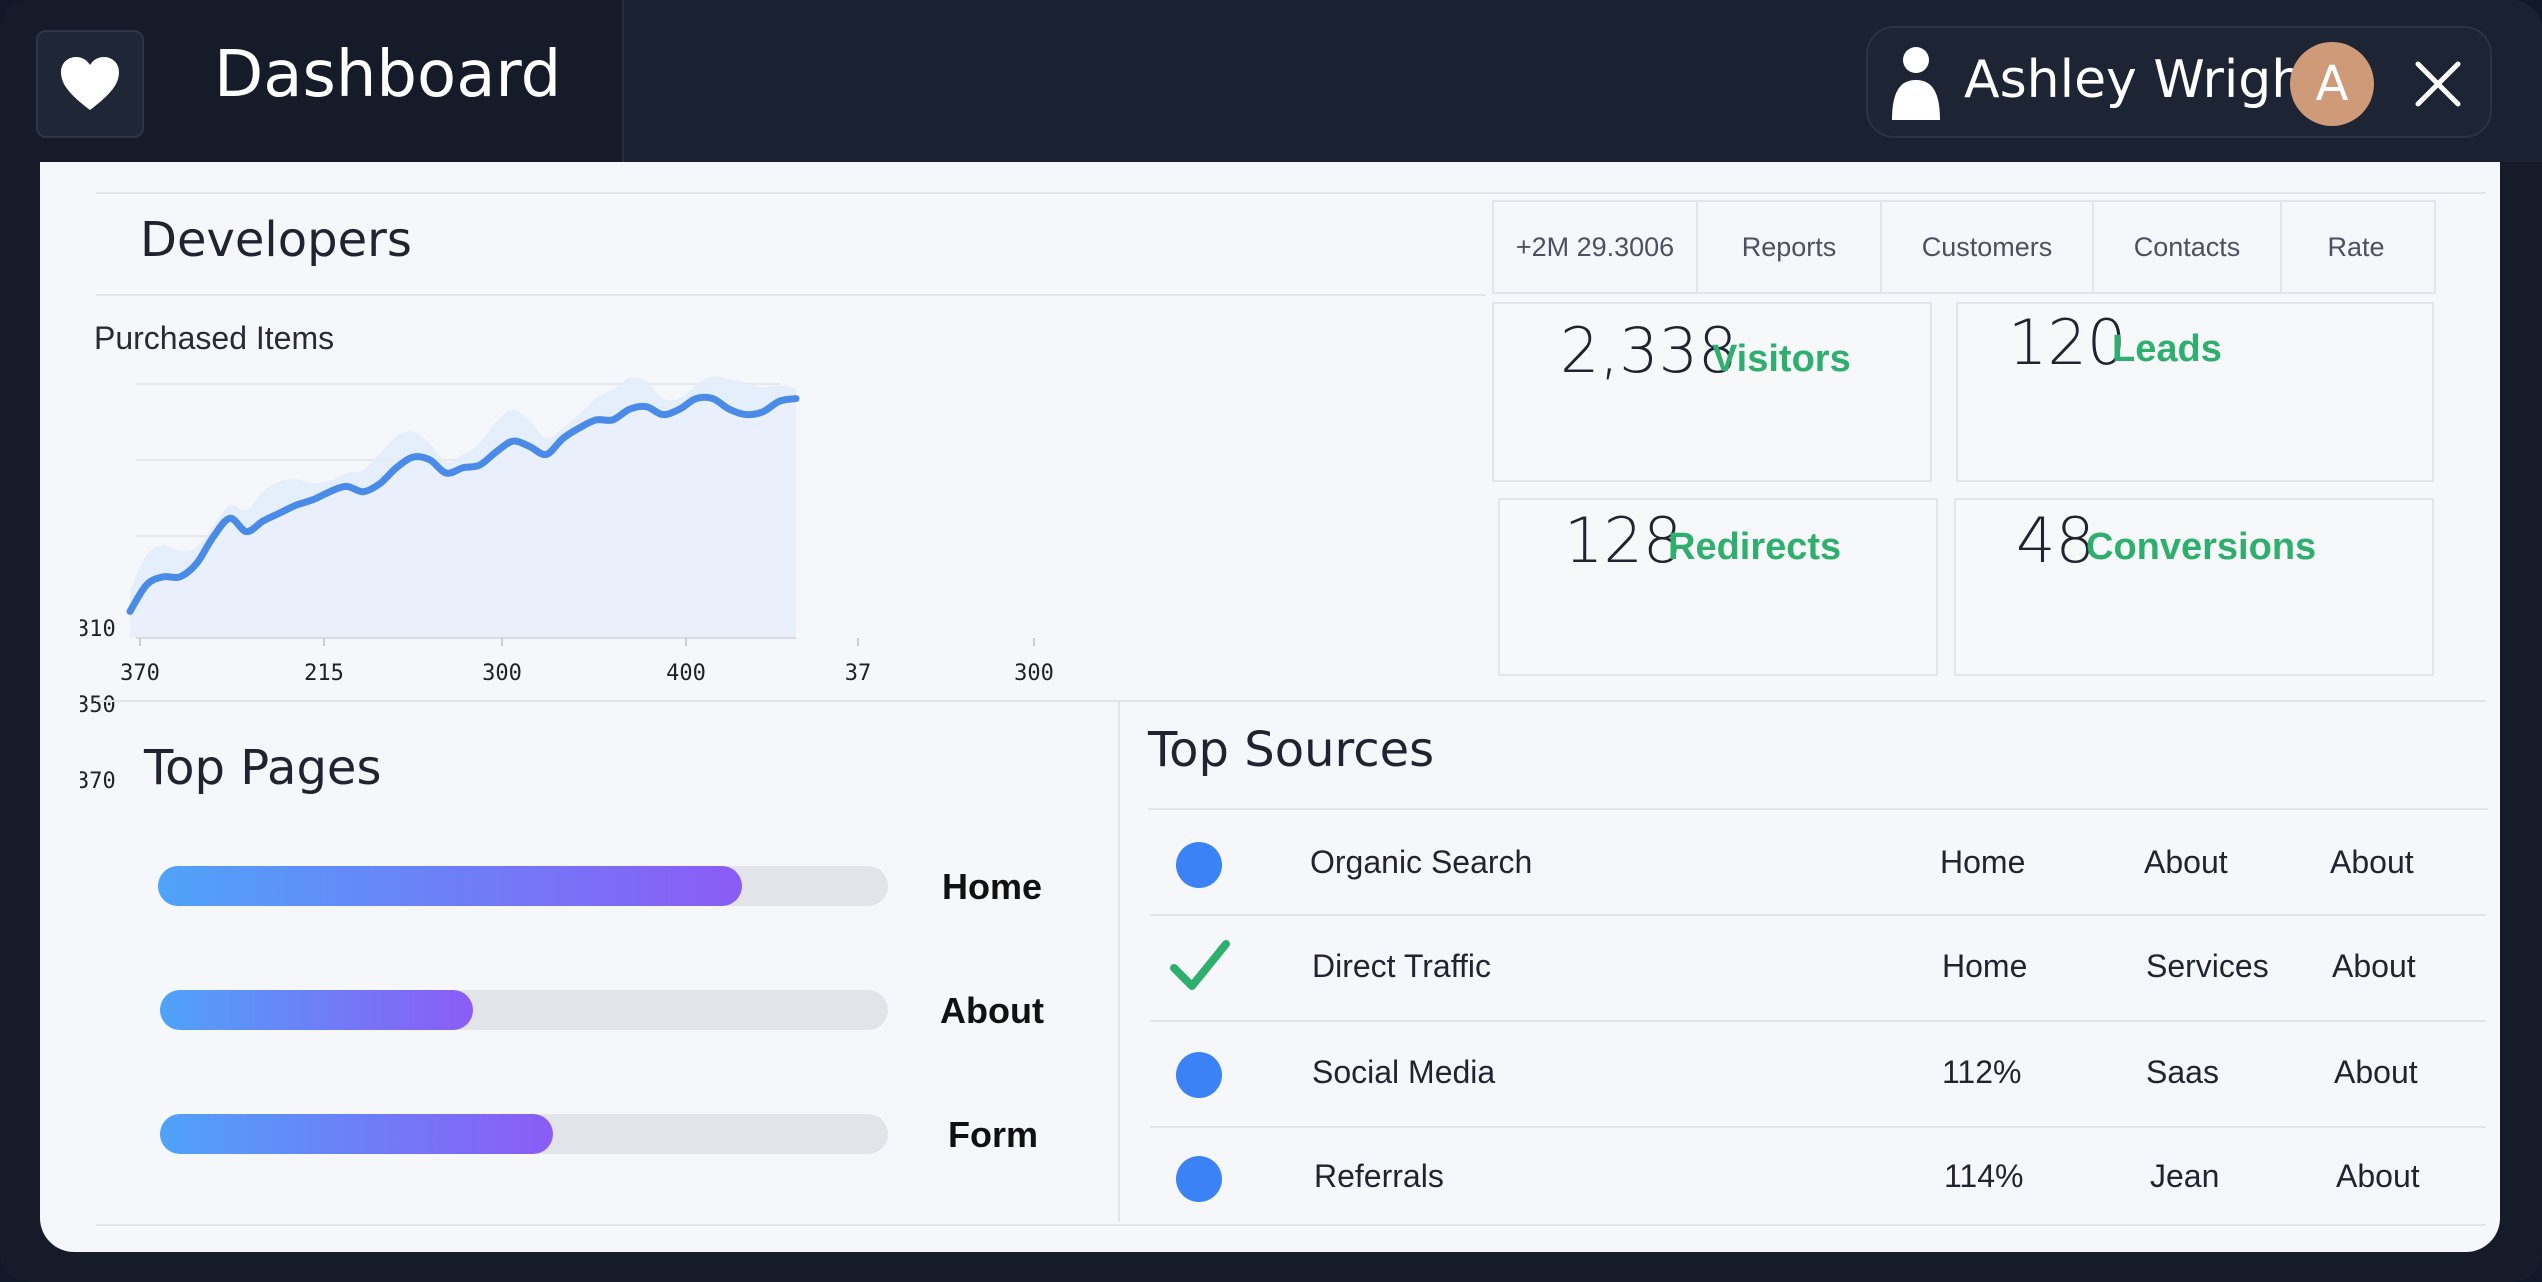 The image size is (2542, 1282). What do you see at coordinates (1984, 1176) in the screenshot?
I see `source-cell: 114%` at bounding box center [1984, 1176].